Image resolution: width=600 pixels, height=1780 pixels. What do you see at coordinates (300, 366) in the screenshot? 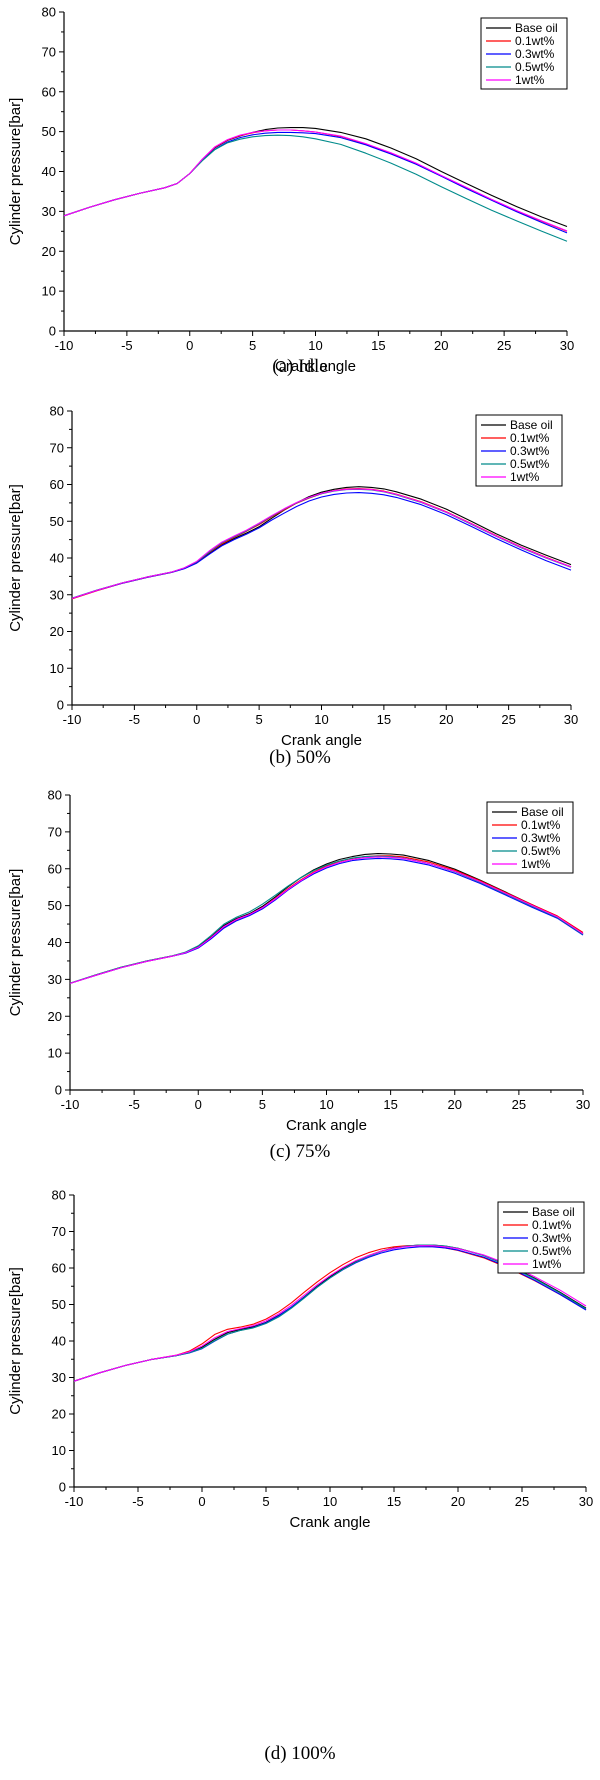
I see `chart-caption: (a) Idle` at bounding box center [300, 366].